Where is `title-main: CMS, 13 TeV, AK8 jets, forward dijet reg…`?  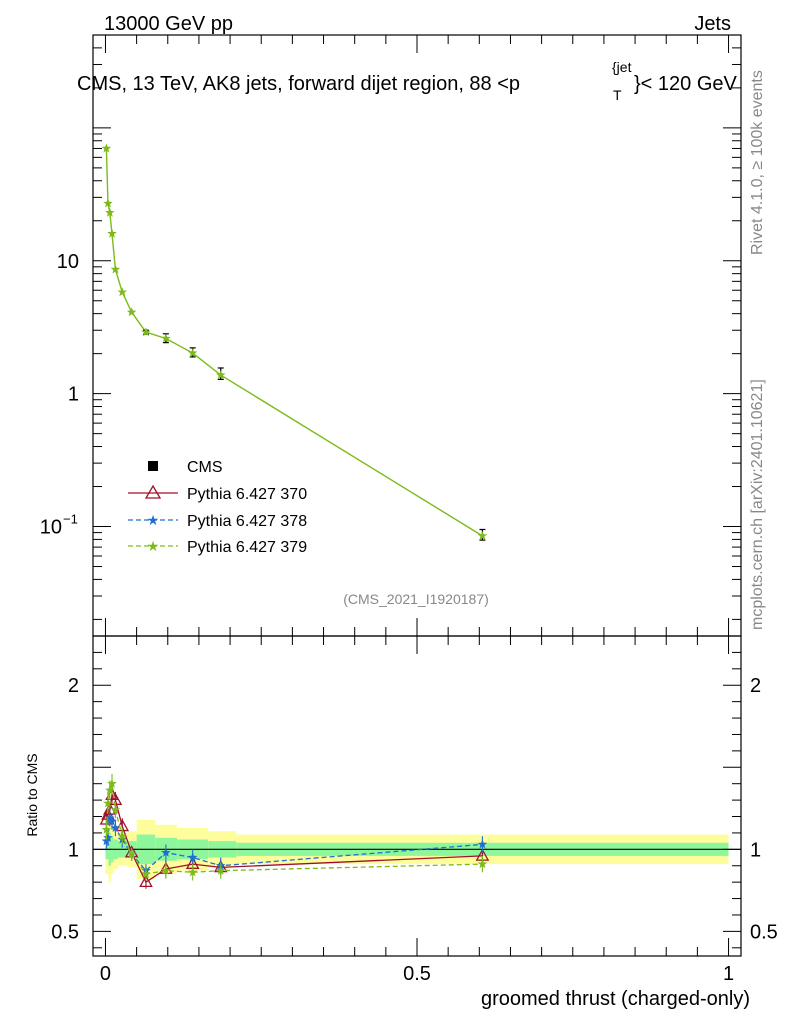
title-main: CMS, 13 TeV, AK8 jets, forward dijet reg… is located at coordinates (298, 84).